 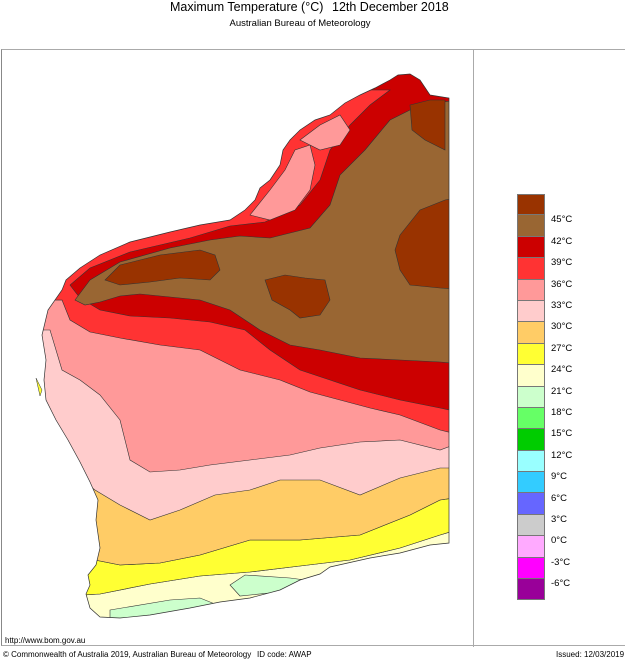 I want to click on color-legend, so click(x=531, y=397).